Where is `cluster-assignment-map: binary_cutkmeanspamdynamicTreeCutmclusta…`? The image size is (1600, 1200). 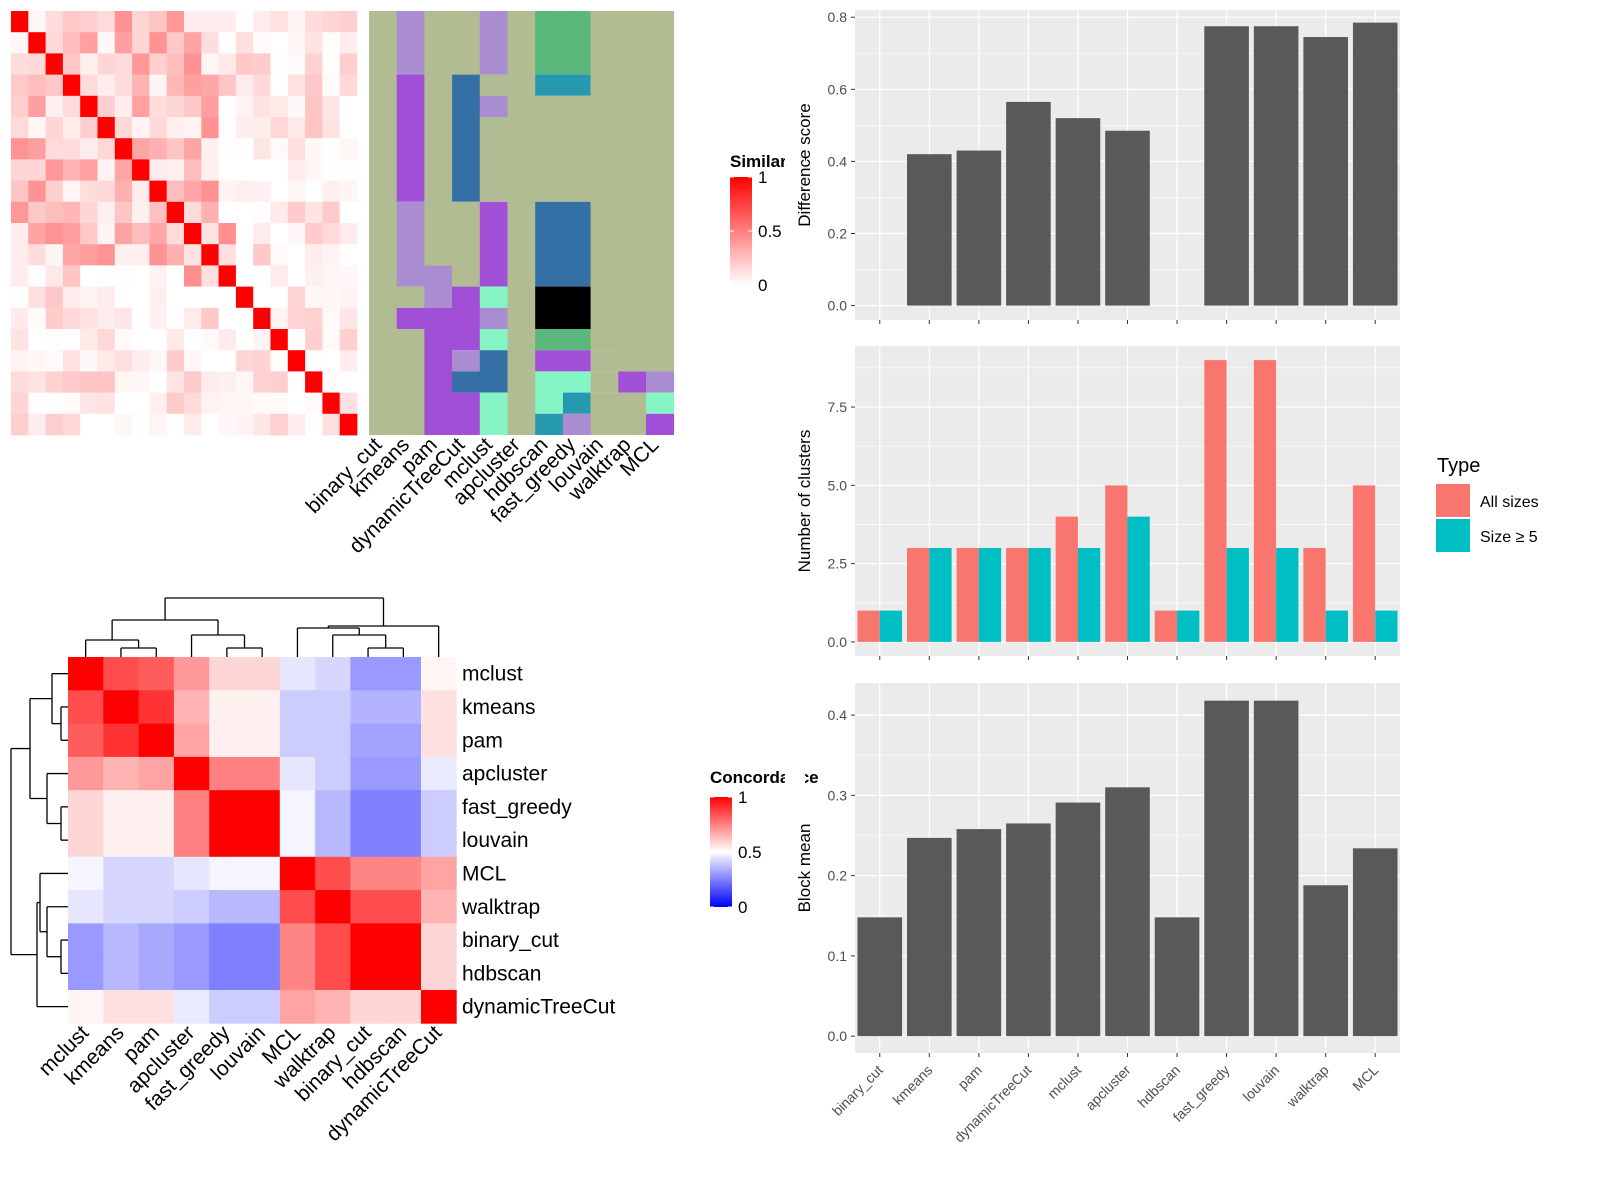 cluster-assignment-map: binary_cutkmeanspamdynamicTreeCutmclusta… is located at coordinates (488, 284).